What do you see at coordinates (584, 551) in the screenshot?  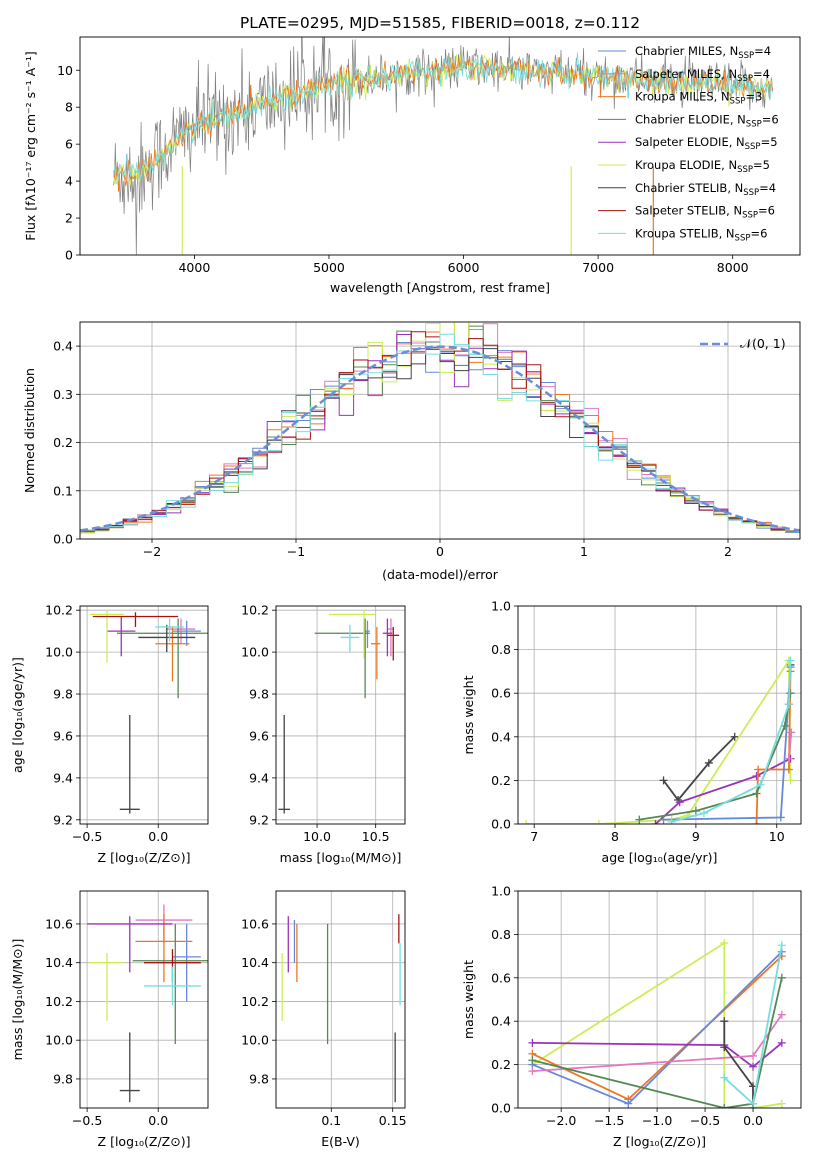 I see `x-tick-label: 1` at bounding box center [584, 551].